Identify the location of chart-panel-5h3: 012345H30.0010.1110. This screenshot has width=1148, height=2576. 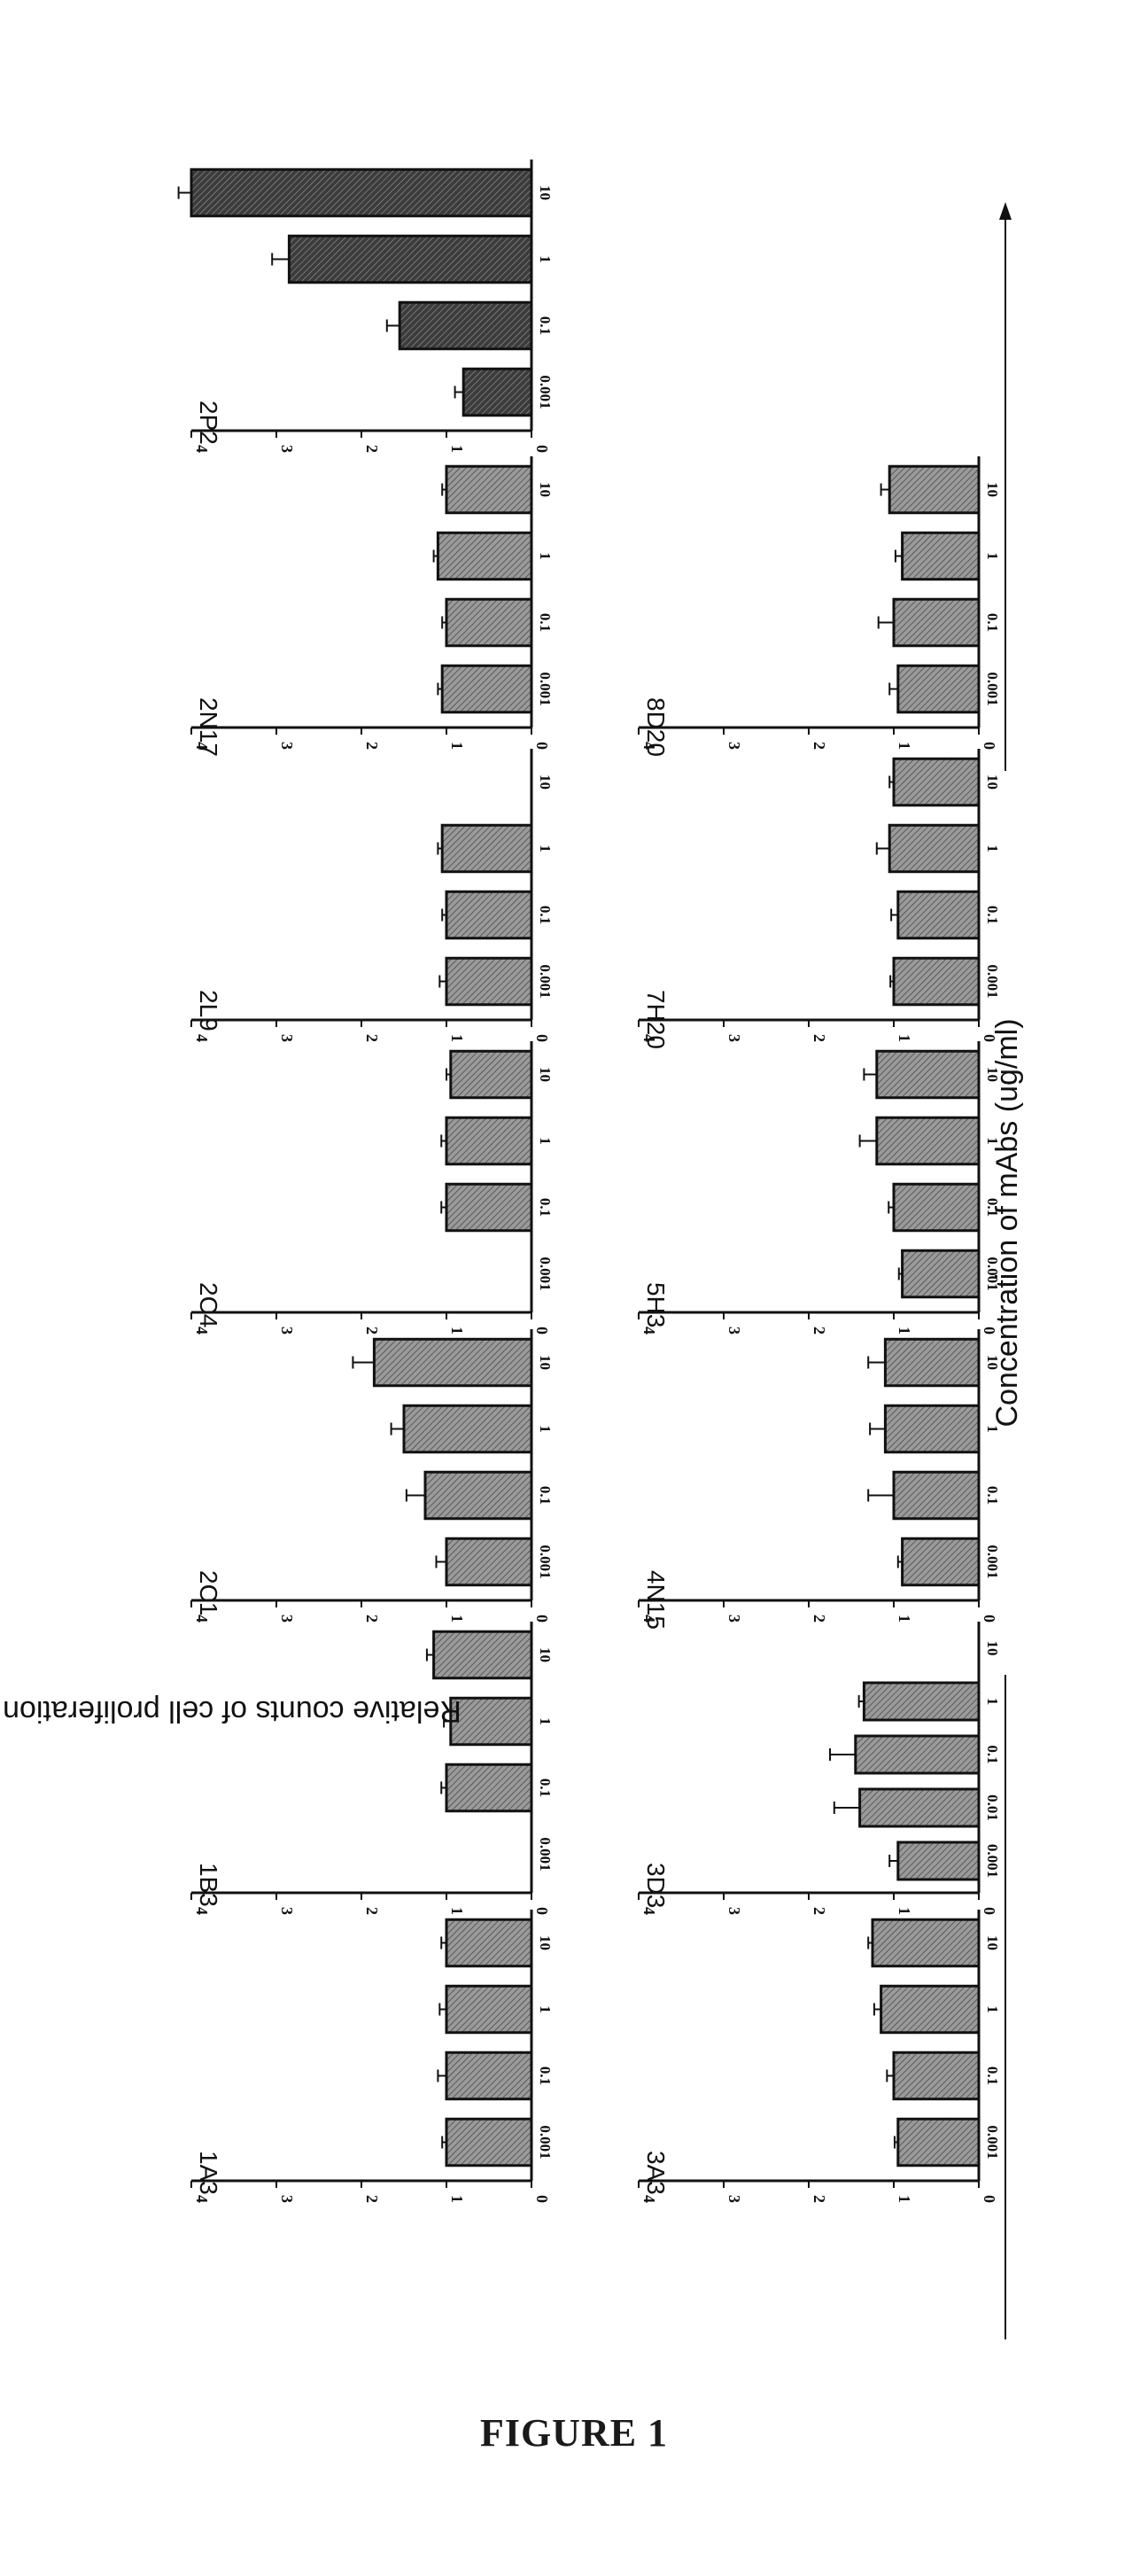
(820, 1188).